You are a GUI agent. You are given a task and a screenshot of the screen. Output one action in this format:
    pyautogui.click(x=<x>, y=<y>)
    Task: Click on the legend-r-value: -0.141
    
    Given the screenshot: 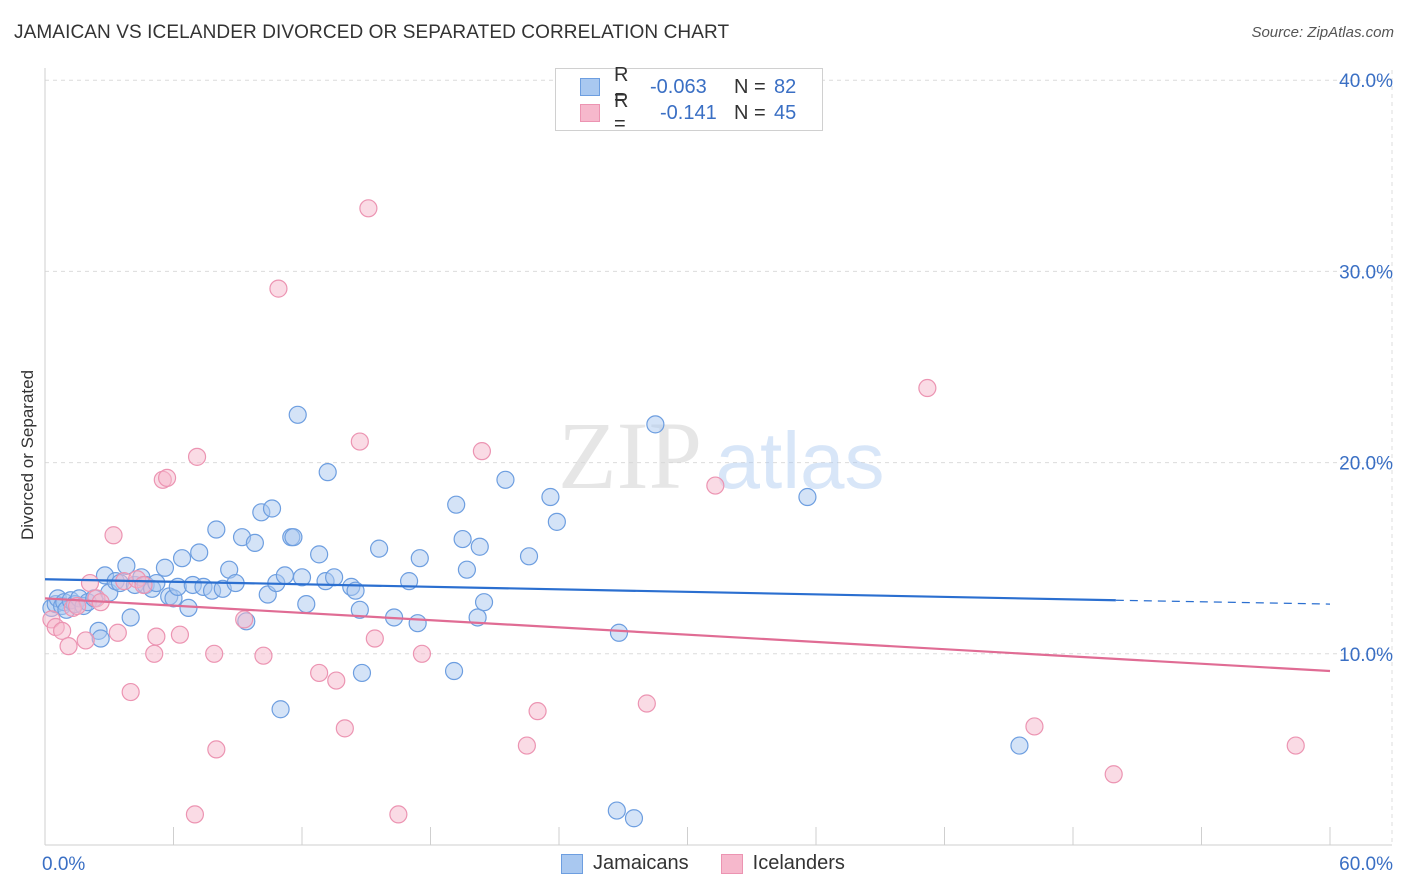 What is the action you would take?
    pyautogui.click(x=688, y=112)
    